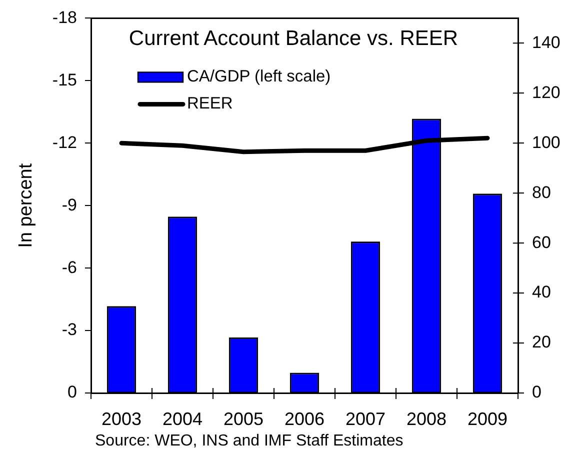 The width and height of the screenshot is (572, 452). I want to click on x-tick-label: 2009, so click(487, 418).